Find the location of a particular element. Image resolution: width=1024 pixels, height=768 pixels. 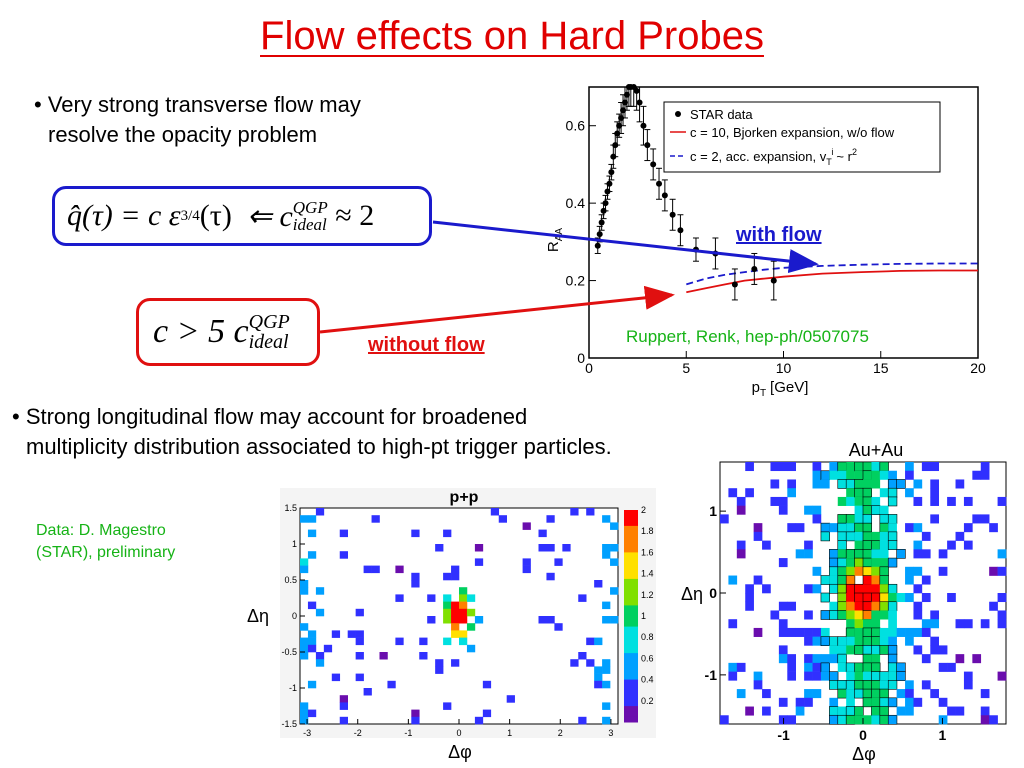

equation-rhs: ≈ 2 is located at coordinates (355, 215).